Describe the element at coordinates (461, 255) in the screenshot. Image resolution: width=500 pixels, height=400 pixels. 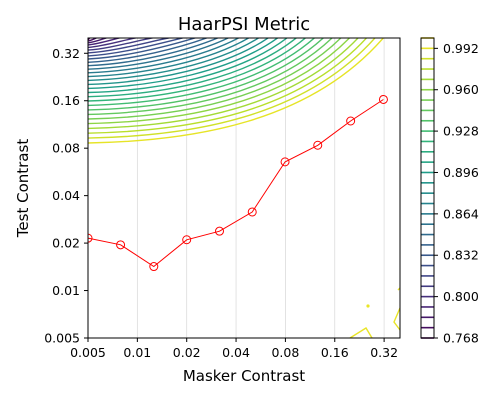
I see `colorbar-tick-label-2: 0.832` at that location.